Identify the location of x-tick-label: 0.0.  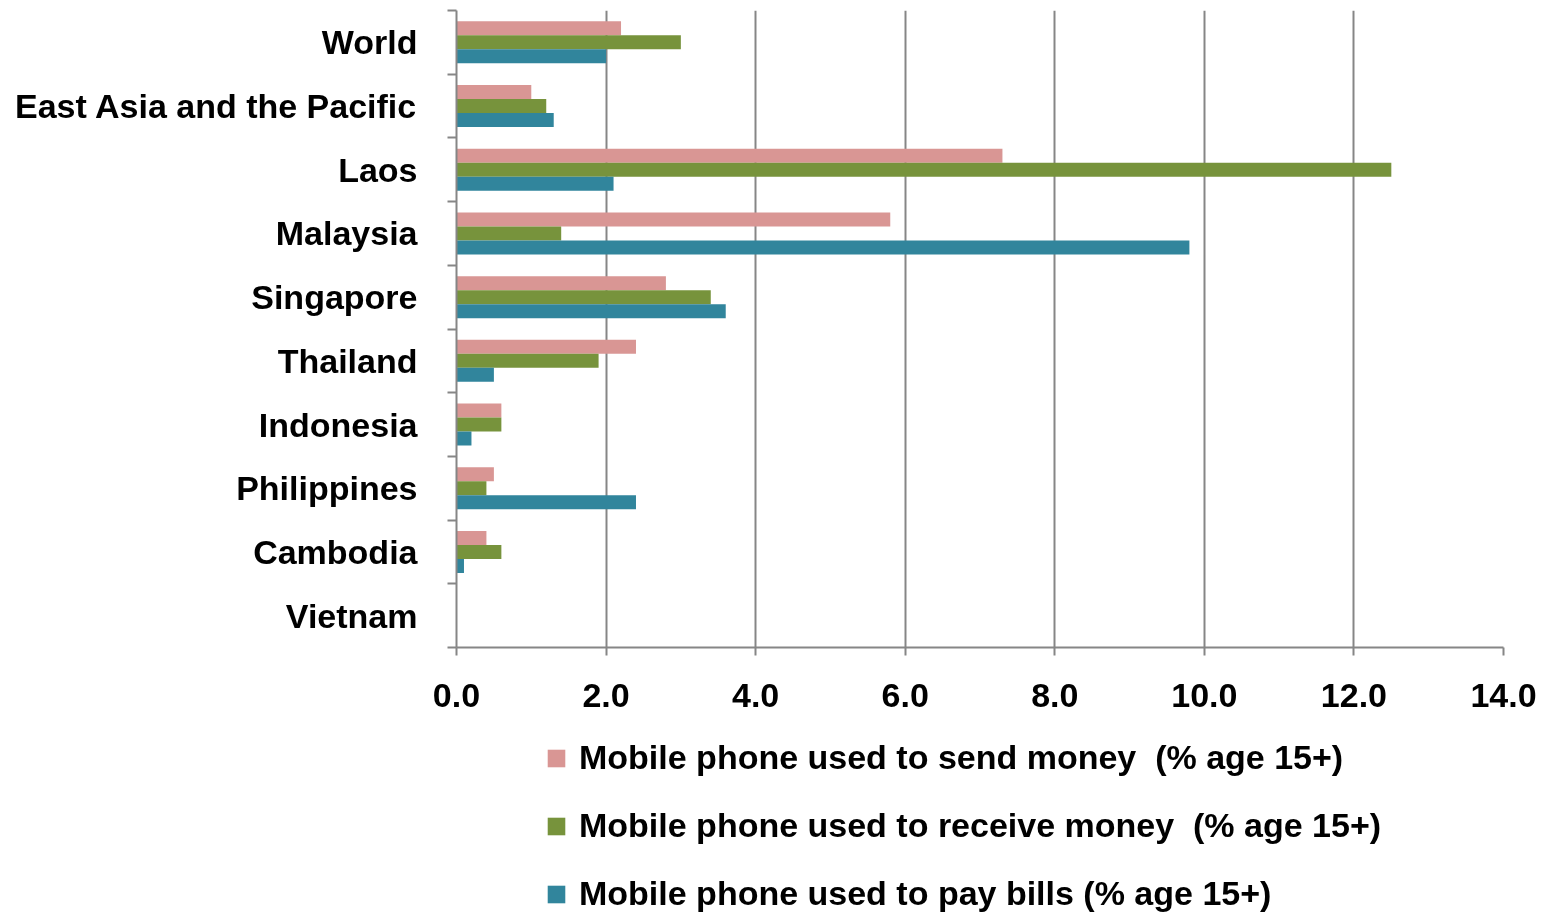
(456, 694).